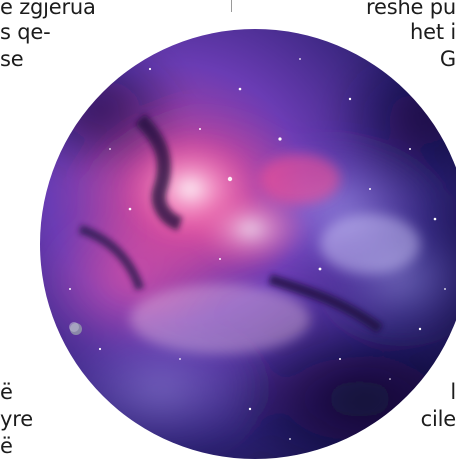  Describe the element at coordinates (16, 419) in the screenshot. I see `left-text-line-5: yre` at that location.